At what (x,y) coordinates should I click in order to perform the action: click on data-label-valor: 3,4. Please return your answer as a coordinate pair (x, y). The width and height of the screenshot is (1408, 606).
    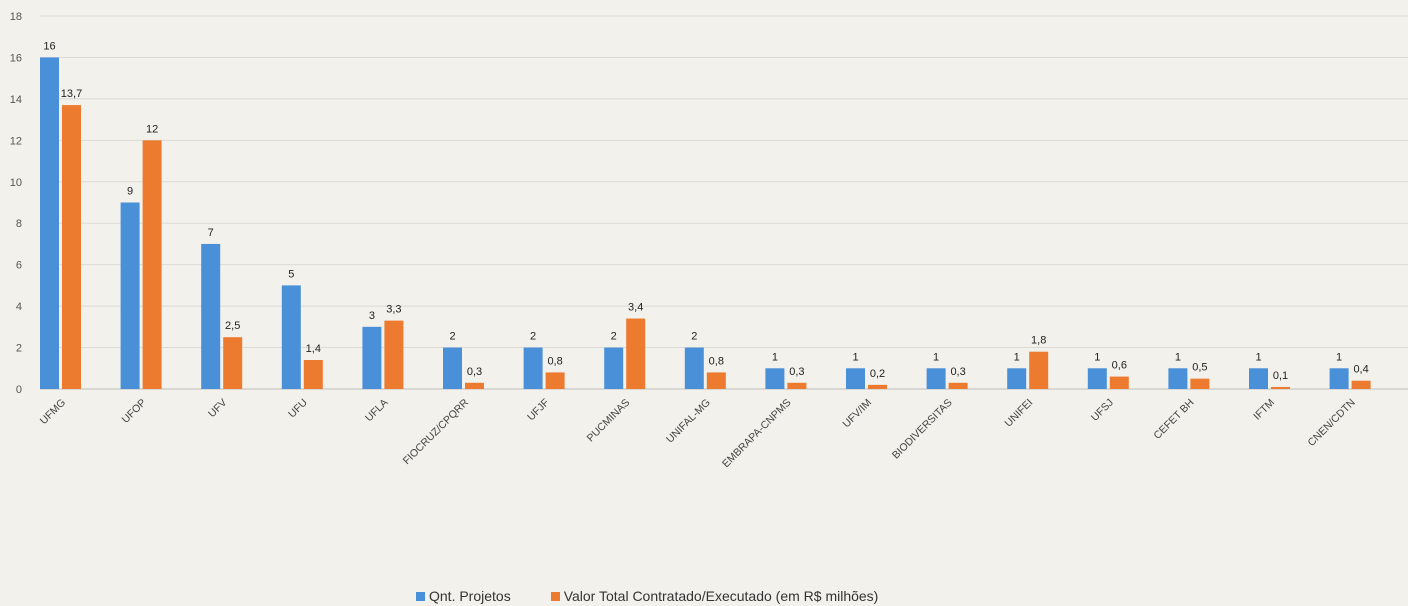
    Looking at the image, I should click on (635, 308).